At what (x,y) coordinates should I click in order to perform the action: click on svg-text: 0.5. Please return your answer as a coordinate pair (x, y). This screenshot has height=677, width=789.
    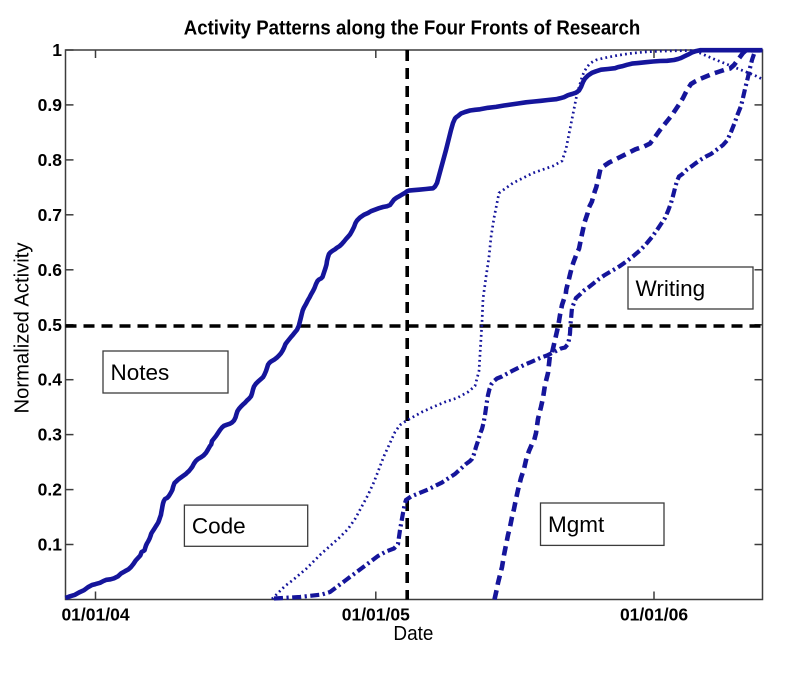
    Looking at the image, I should click on (50, 325).